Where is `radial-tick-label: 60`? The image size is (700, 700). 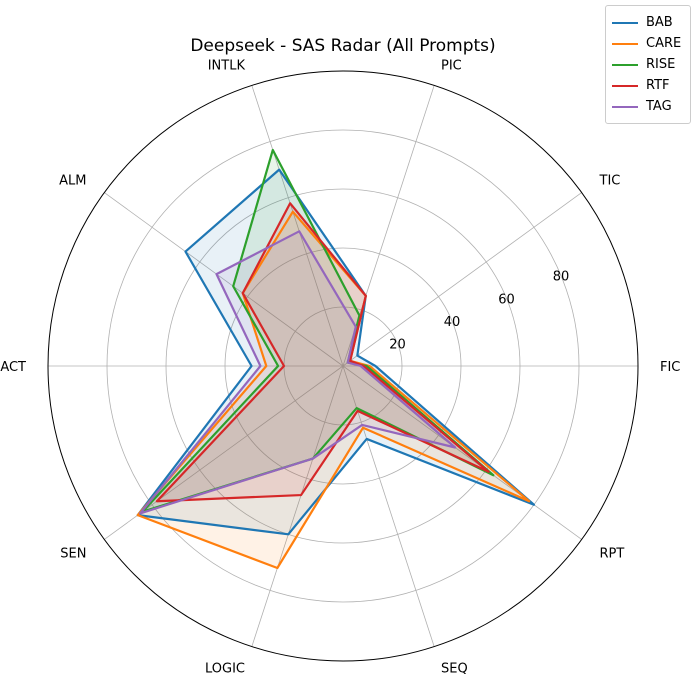 radial-tick-label: 60 is located at coordinates (506, 299).